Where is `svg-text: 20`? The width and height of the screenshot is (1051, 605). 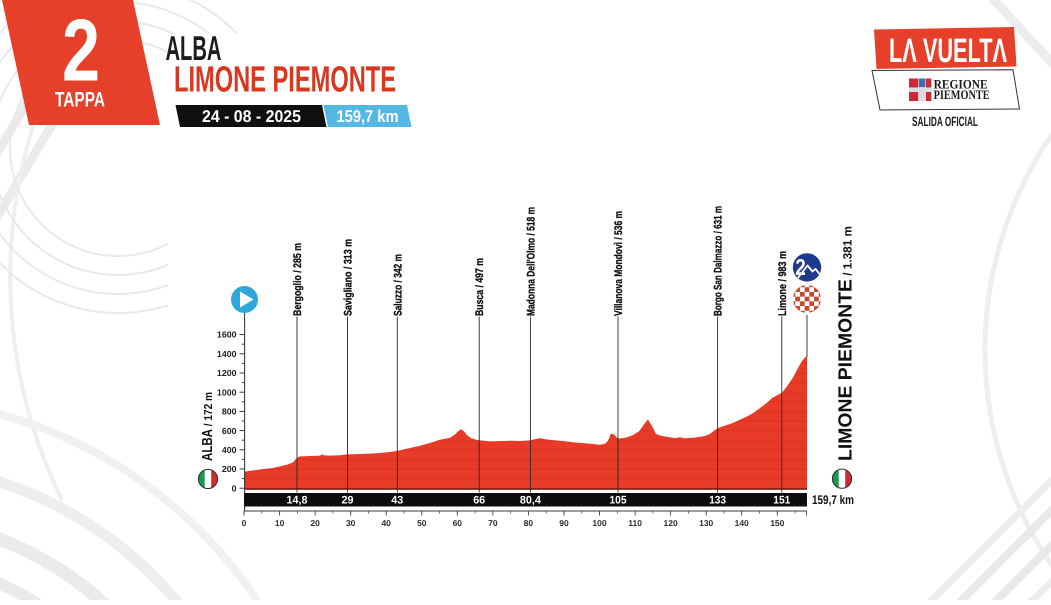 svg-text: 20 is located at coordinates (315, 523).